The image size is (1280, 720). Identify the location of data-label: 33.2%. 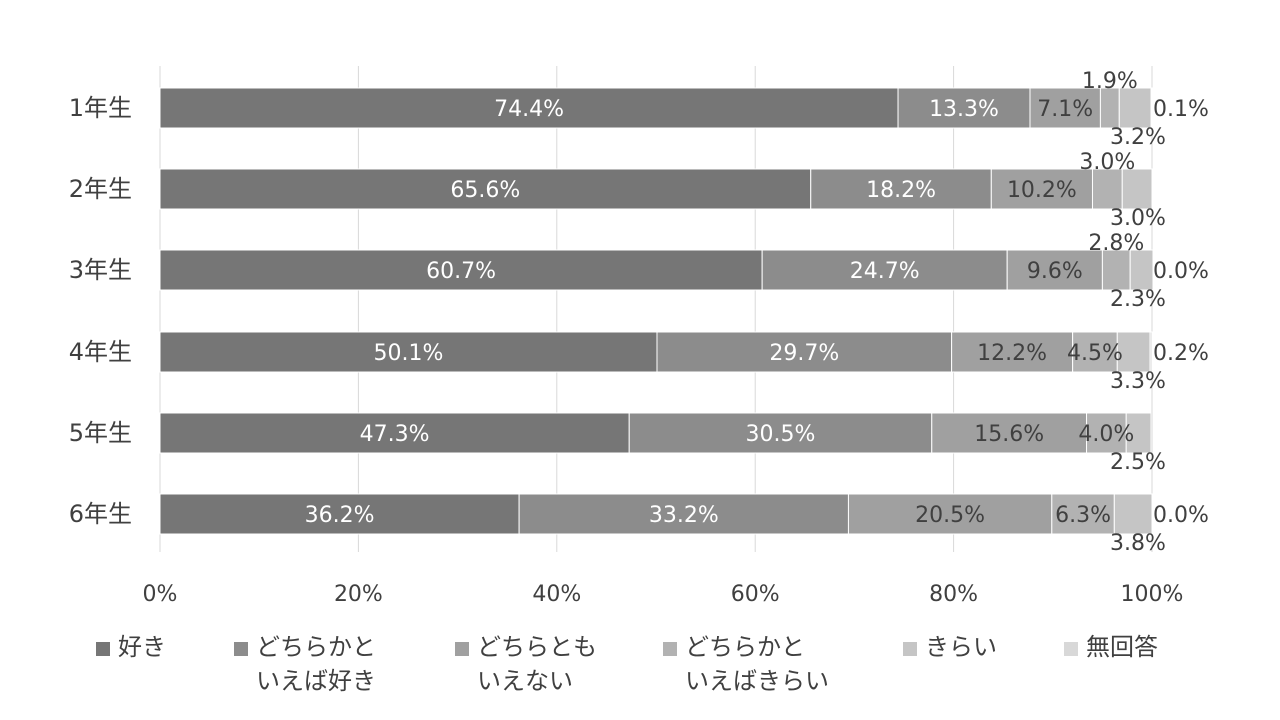
(684, 515).